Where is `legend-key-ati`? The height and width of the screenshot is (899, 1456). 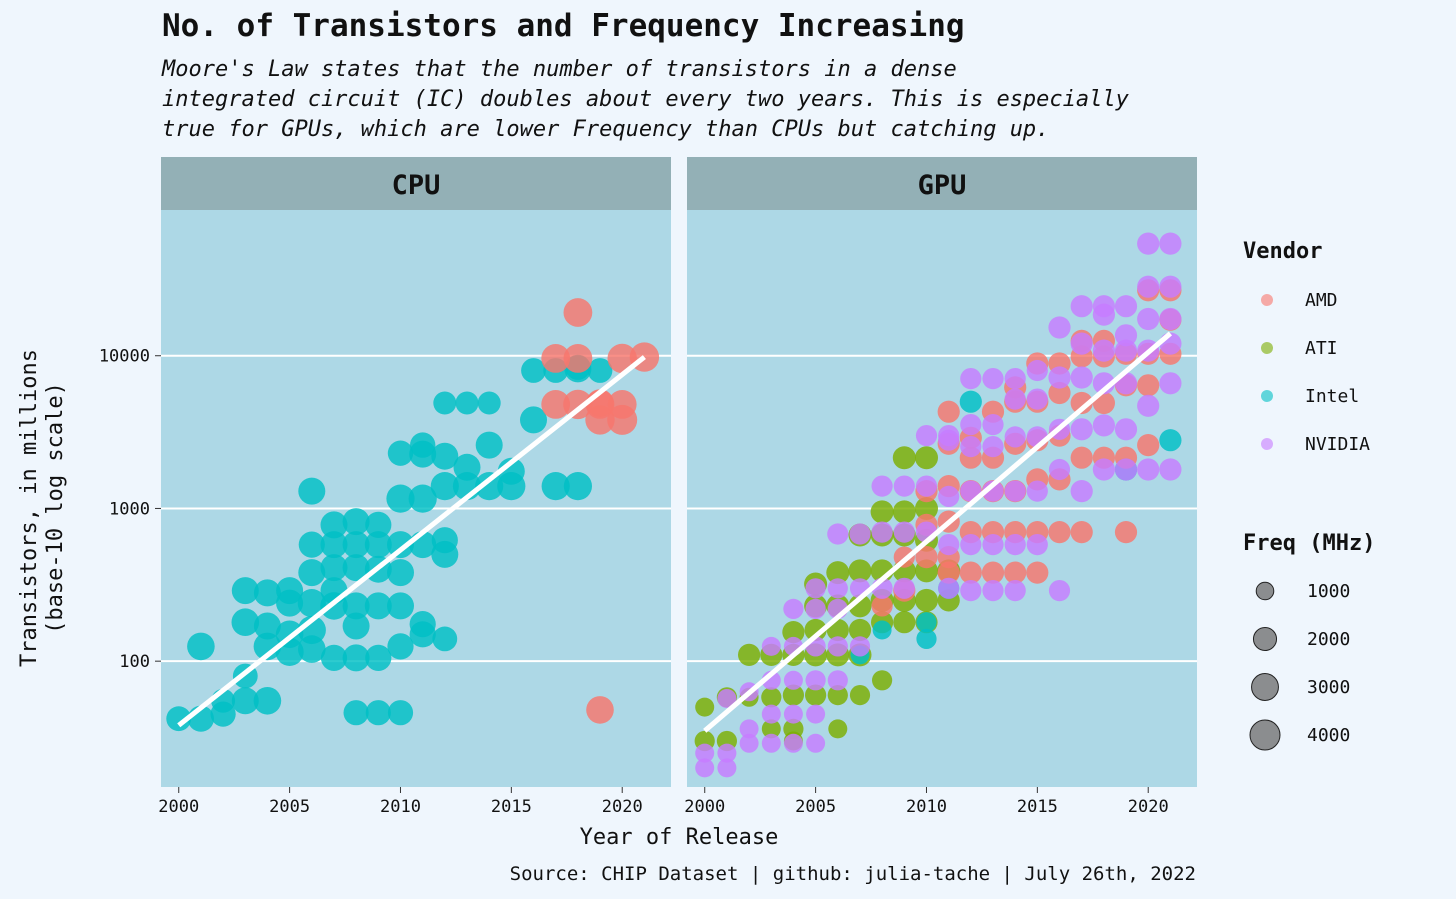
legend-key-ati is located at coordinates (1267, 348).